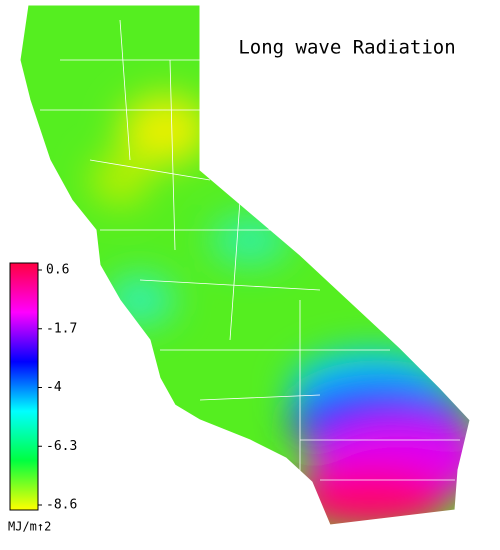  What do you see at coordinates (24, 386) in the screenshot?
I see `colorbar` at bounding box center [24, 386].